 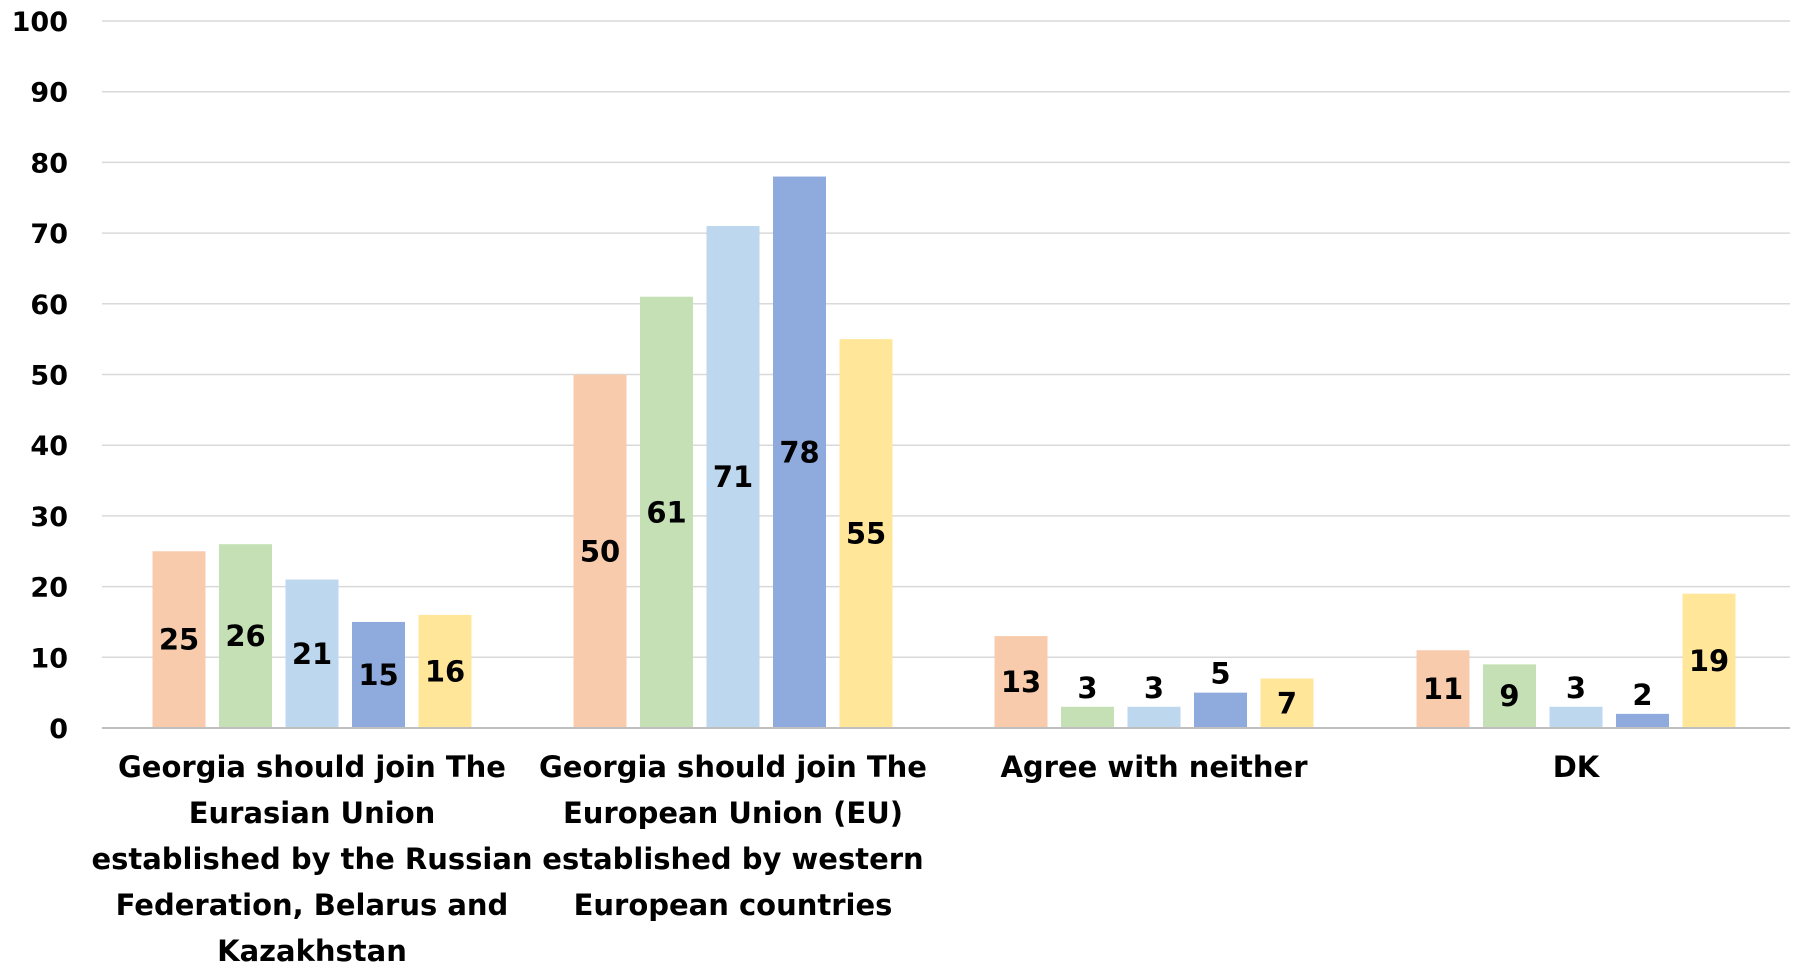 I want to click on bar-s1-c1, so click(x=179, y=639).